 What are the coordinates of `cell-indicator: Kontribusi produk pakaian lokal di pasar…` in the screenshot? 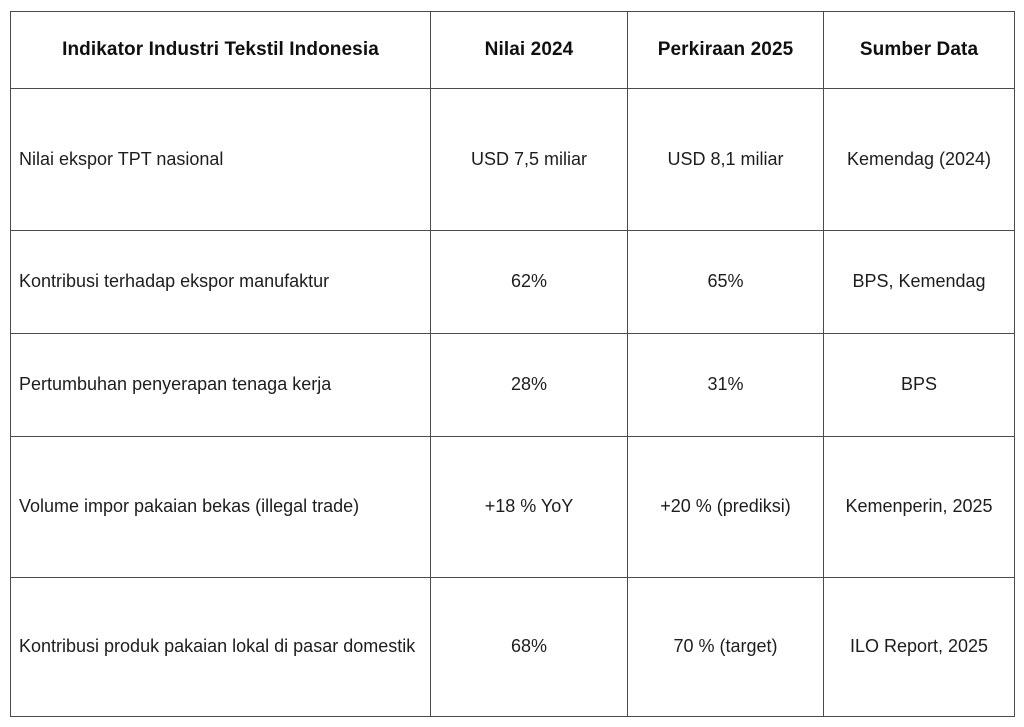 It's located at (220, 647).